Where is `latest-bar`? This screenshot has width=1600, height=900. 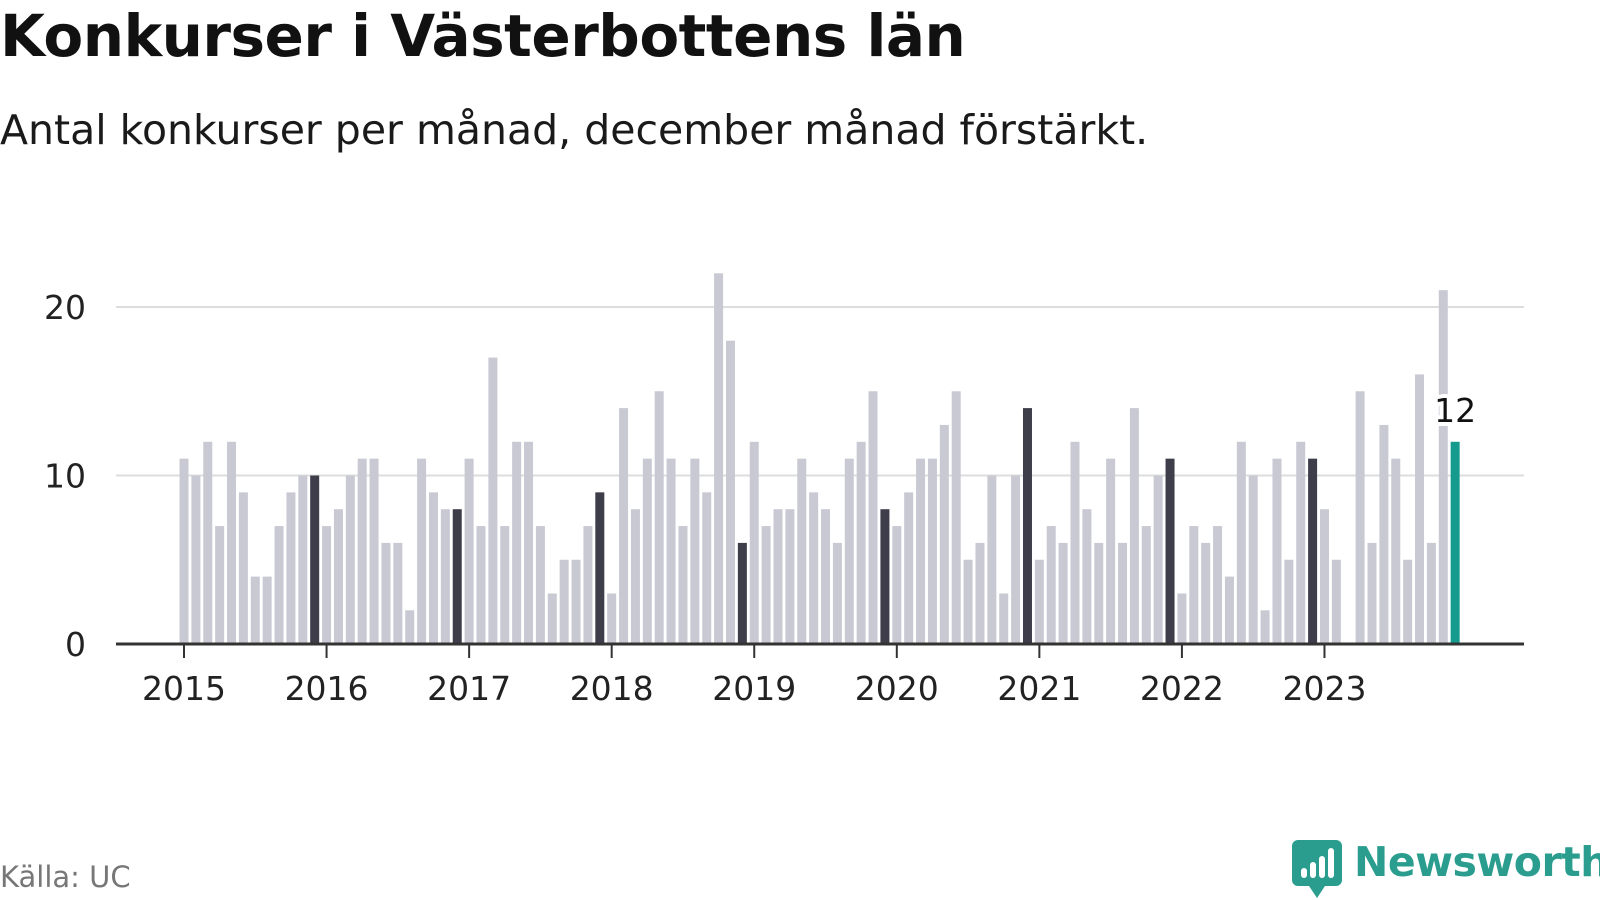 latest-bar is located at coordinates (1455, 542).